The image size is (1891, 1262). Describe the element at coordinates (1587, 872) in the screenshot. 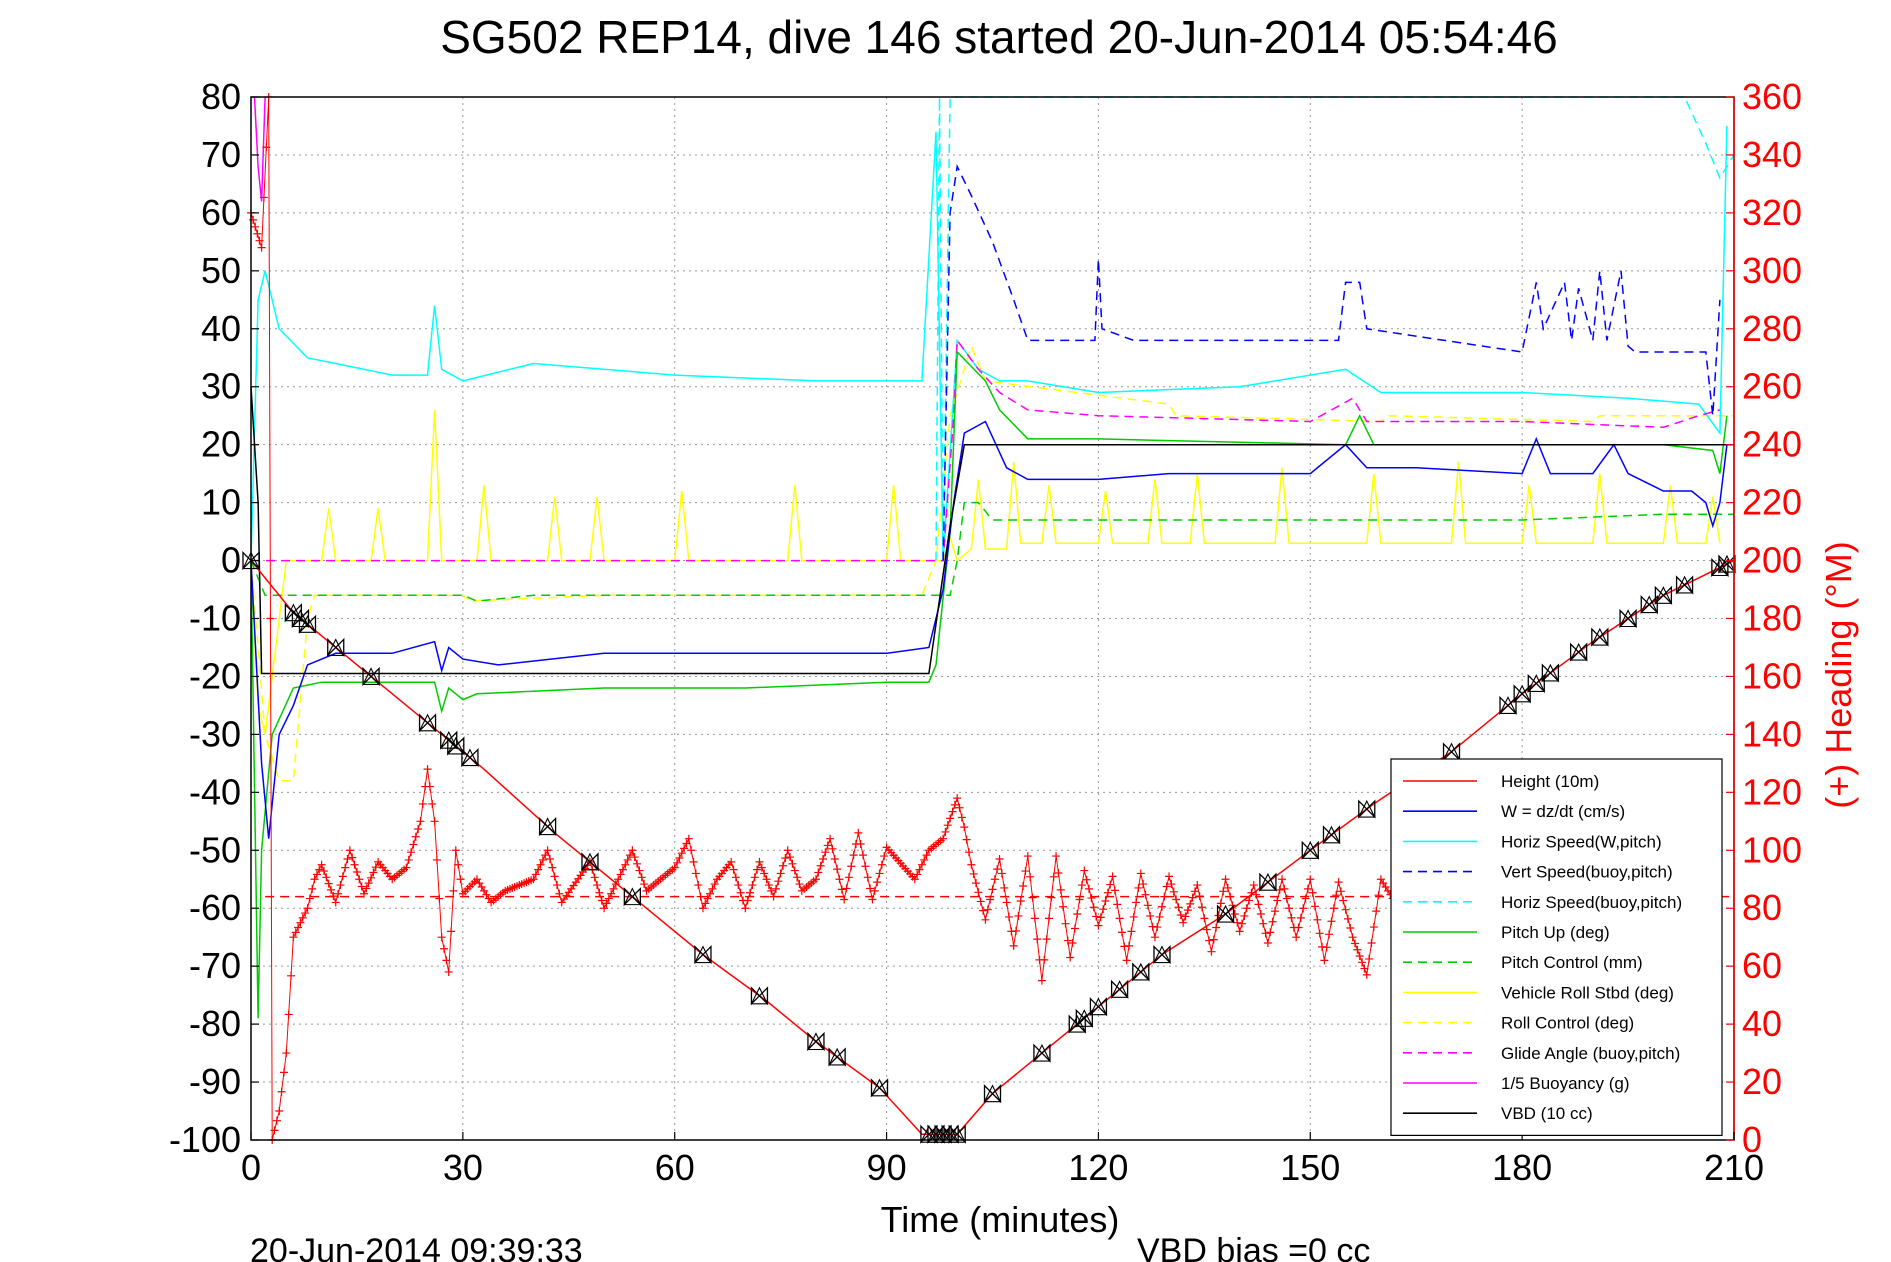

I see `legend-label: Vert Speed(buoy,pitch)` at that location.